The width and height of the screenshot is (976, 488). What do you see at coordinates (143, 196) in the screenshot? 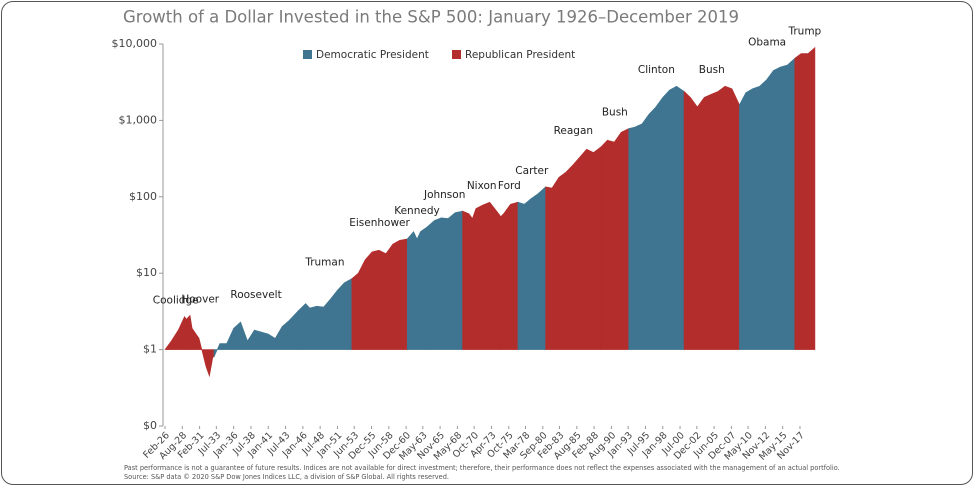
I see `y-tick-label: $100` at bounding box center [143, 196].